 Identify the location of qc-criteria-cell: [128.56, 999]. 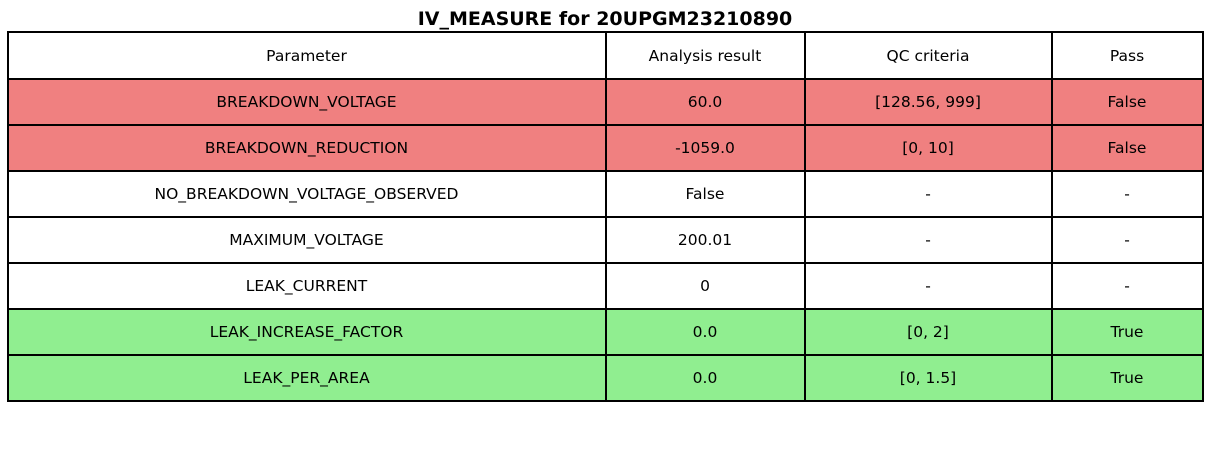
(928, 102).